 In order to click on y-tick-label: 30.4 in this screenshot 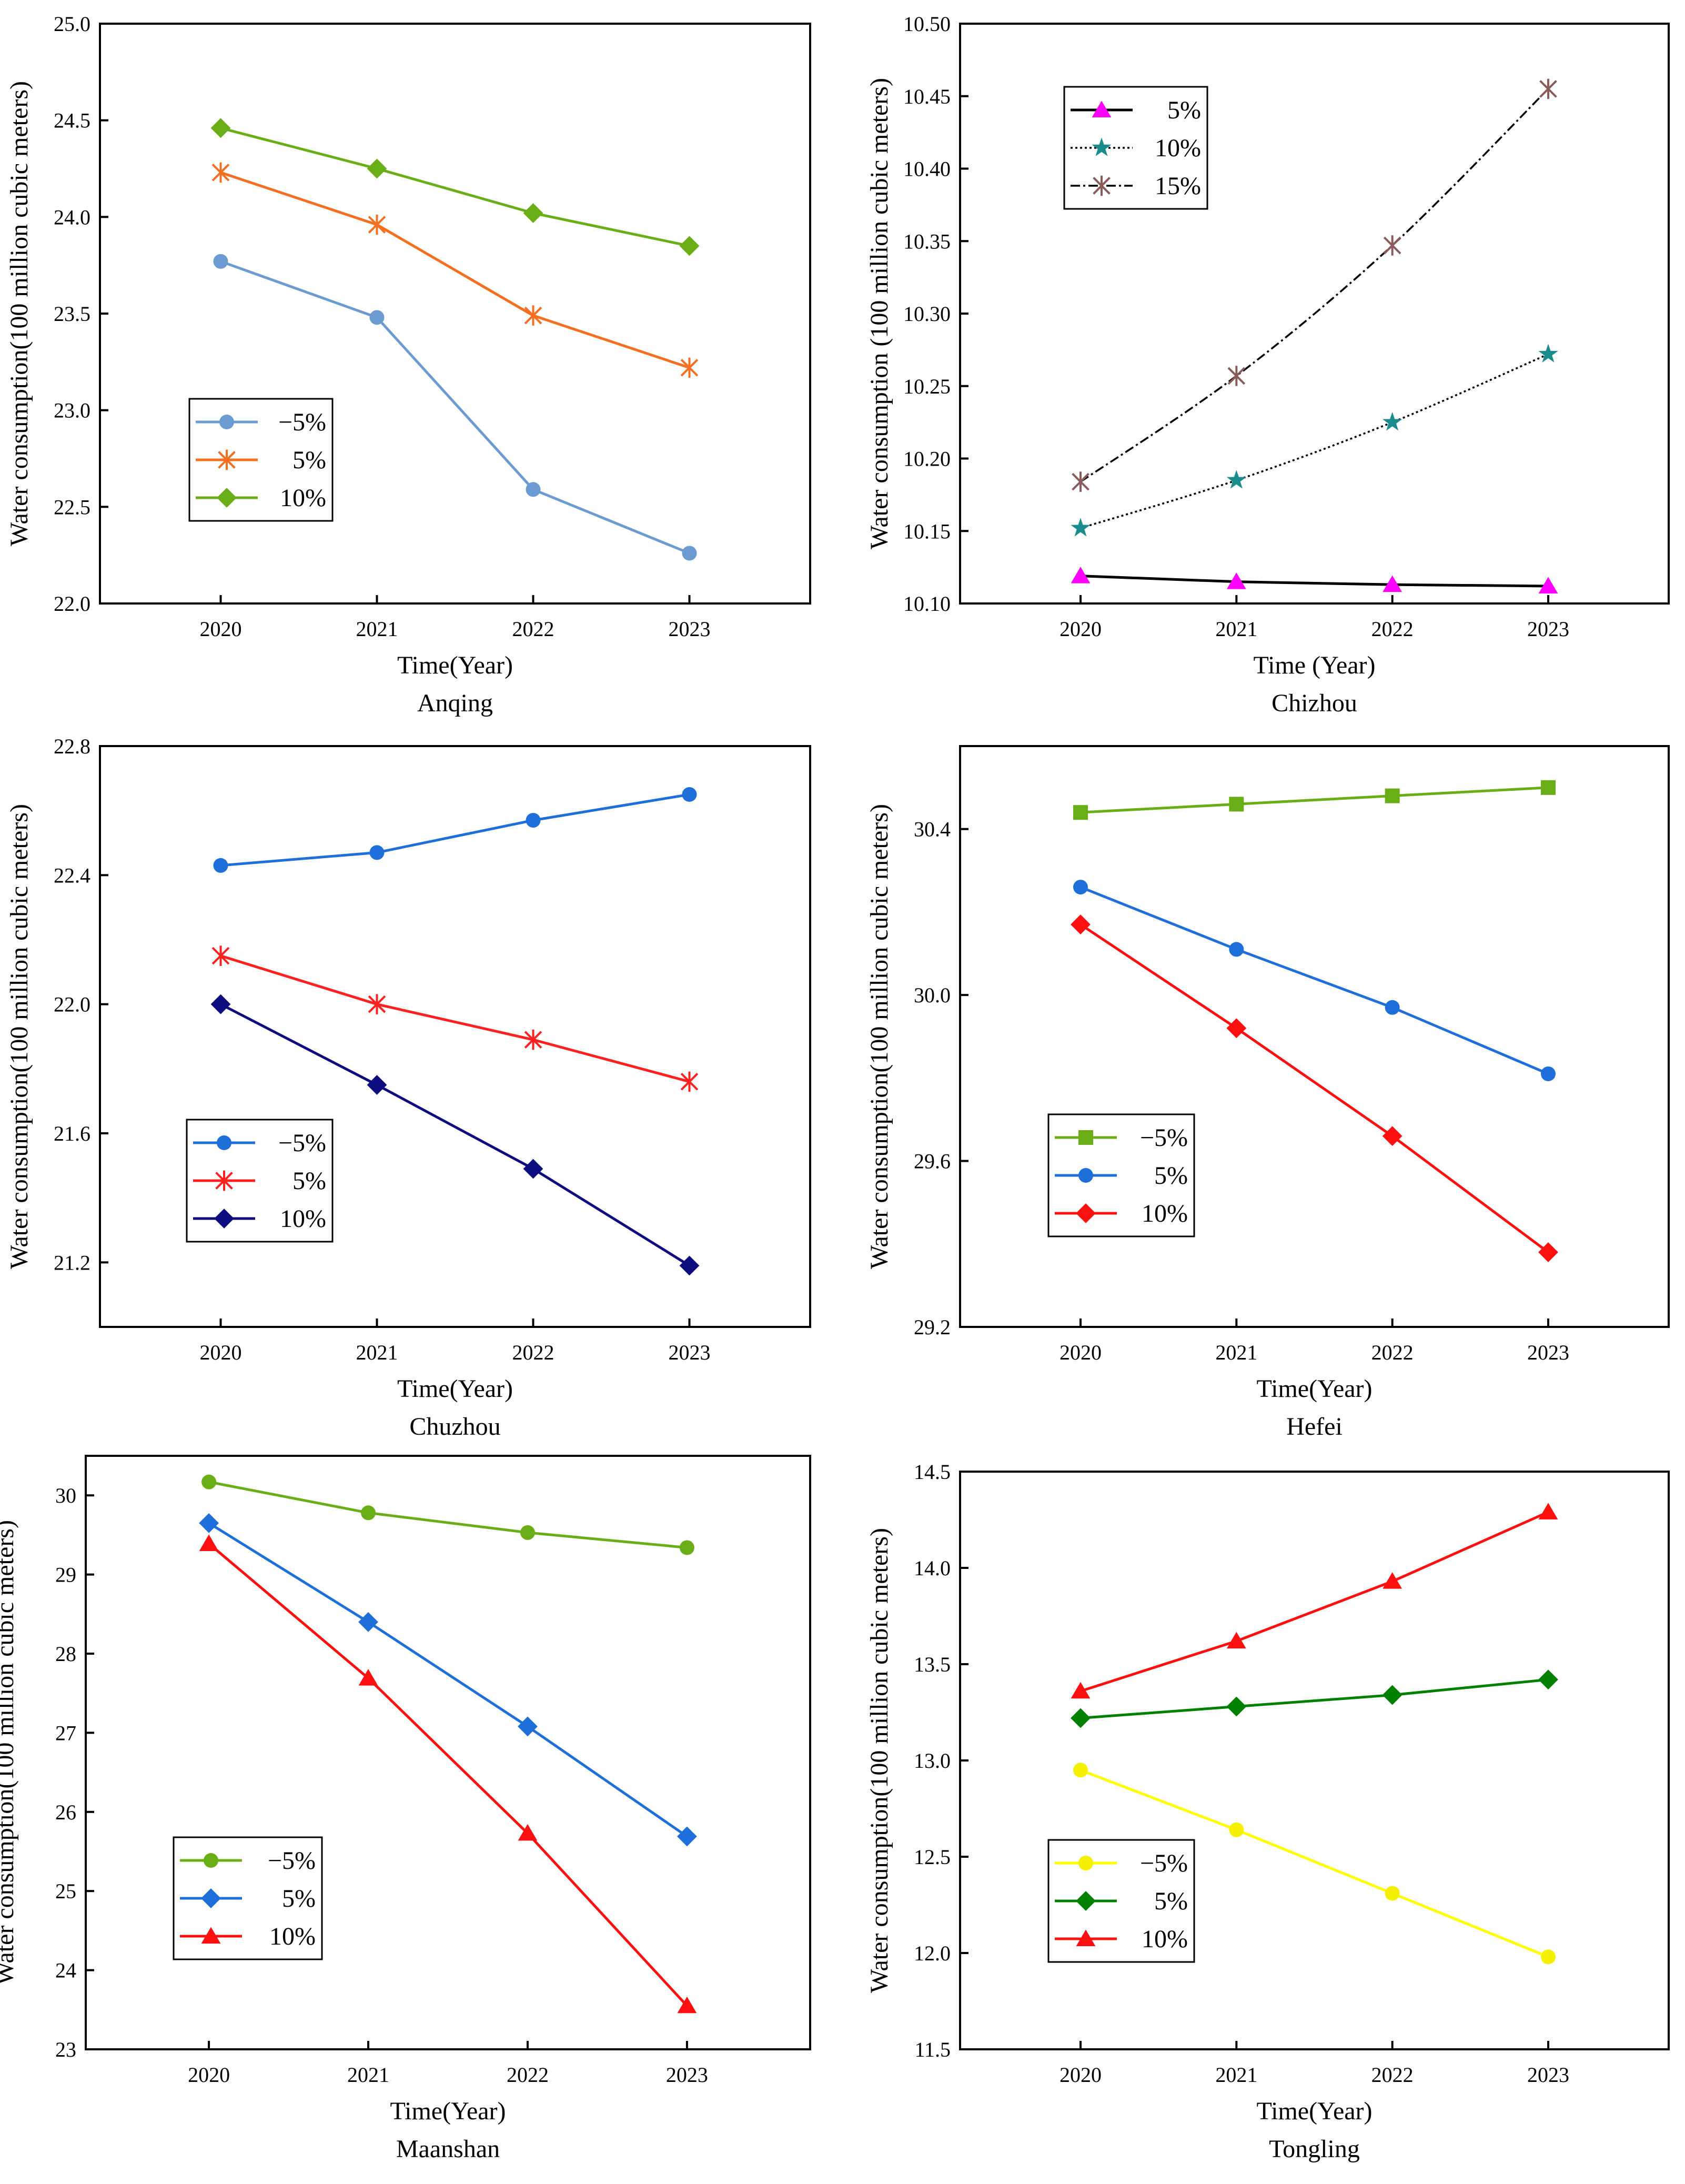, I will do `click(932, 829)`.